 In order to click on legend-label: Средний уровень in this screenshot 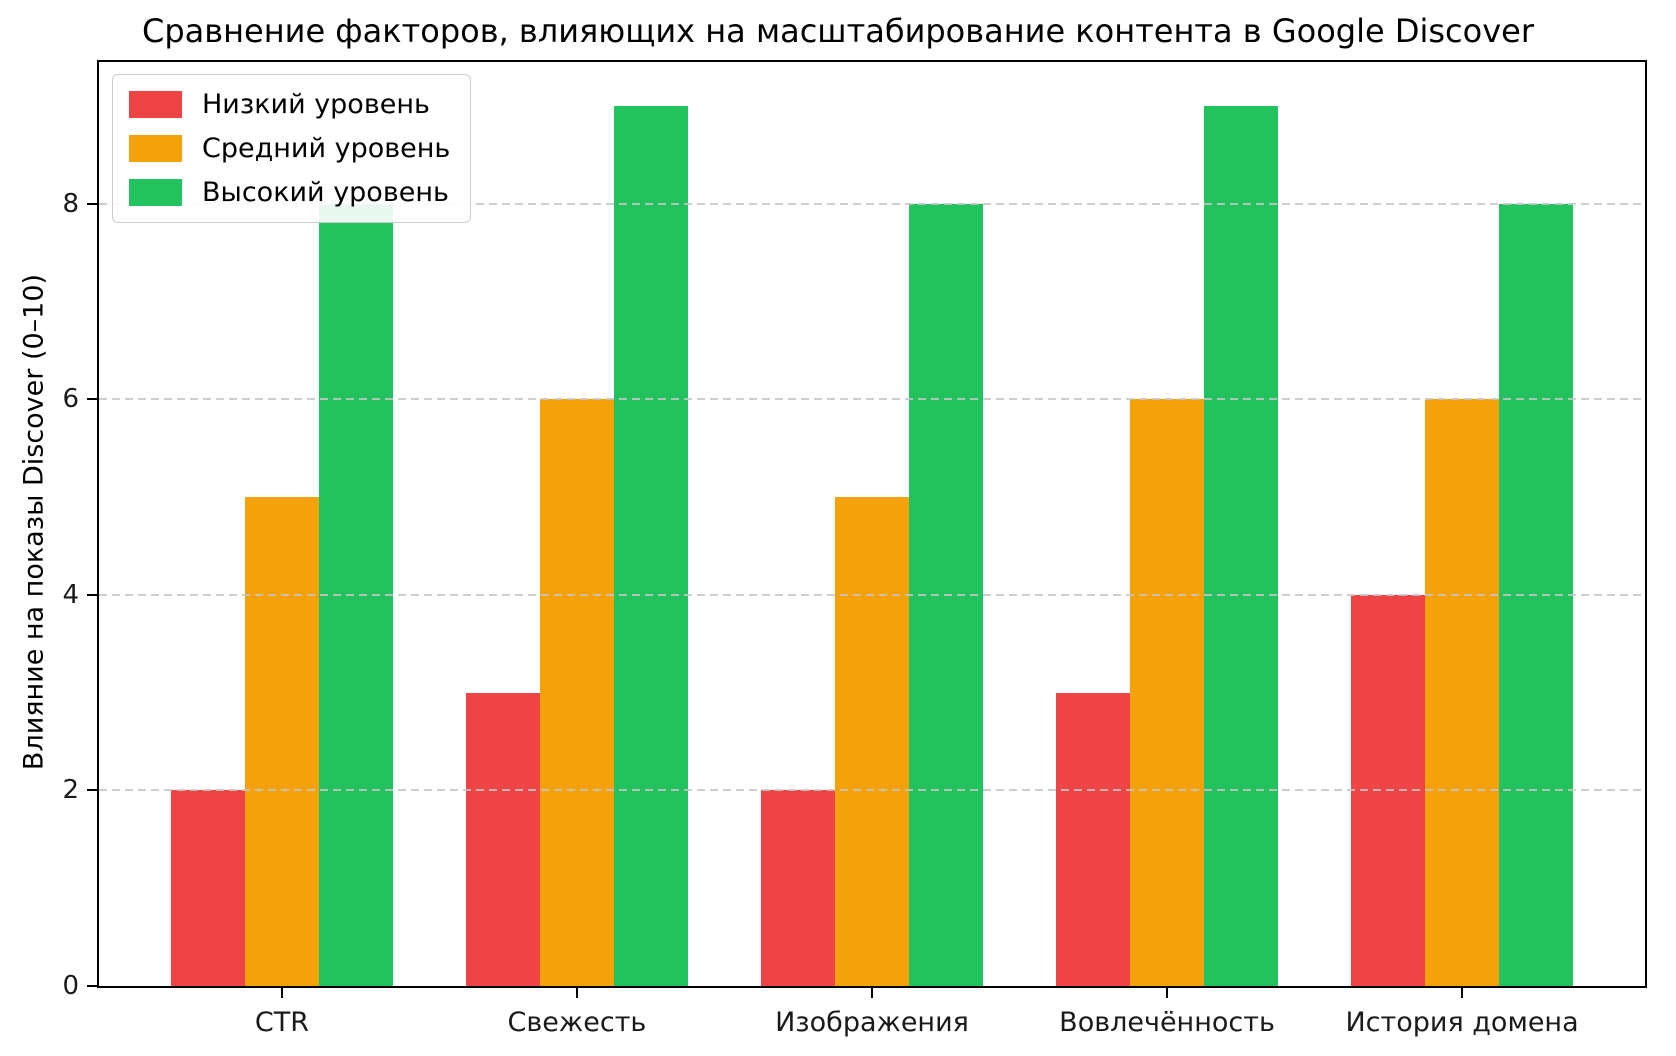, I will do `click(326, 148)`.